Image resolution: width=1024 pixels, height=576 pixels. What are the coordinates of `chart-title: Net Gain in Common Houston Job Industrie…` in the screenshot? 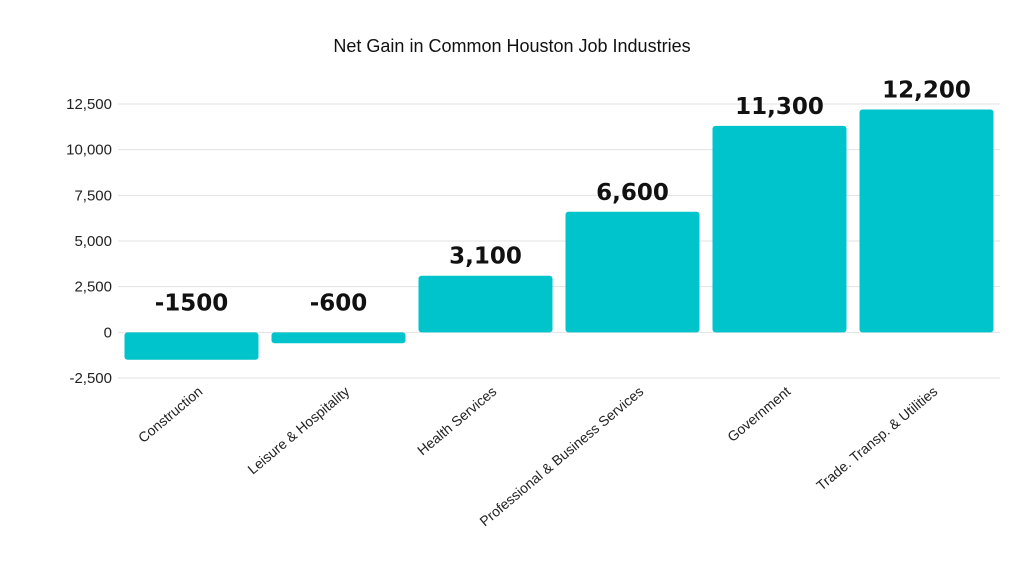 It's located at (511, 46).